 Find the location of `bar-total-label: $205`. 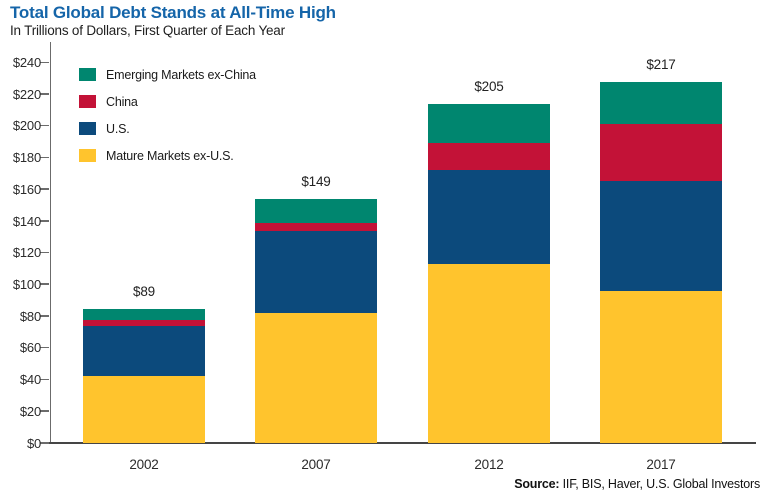

bar-total-label: $205 is located at coordinates (489, 86).